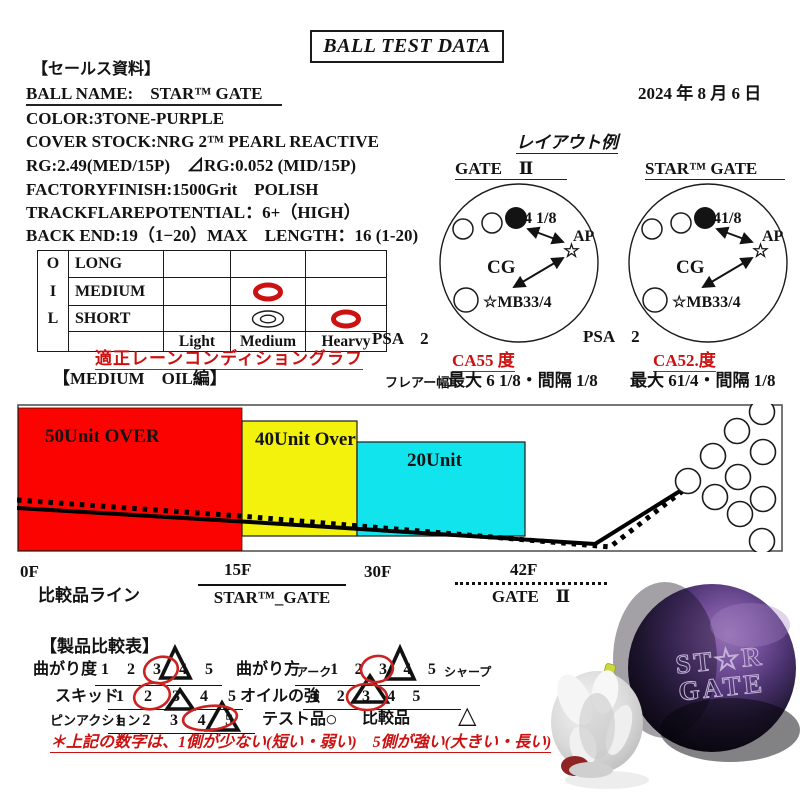 Image resolution: width=800 pixels, height=800 pixels. I want to click on layout-right-name: STAR™ GATE, so click(715, 169).